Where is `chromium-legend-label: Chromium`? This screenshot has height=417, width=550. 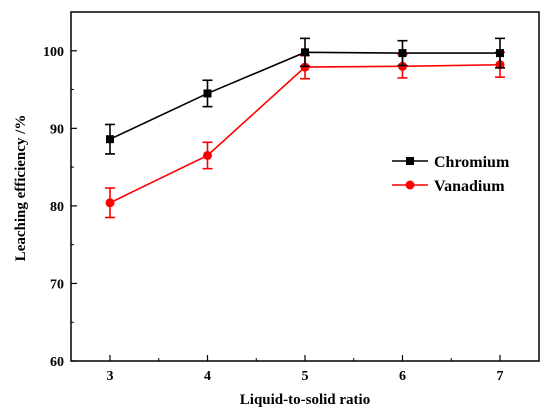 chromium-legend-label: Chromium is located at coordinates (472, 162).